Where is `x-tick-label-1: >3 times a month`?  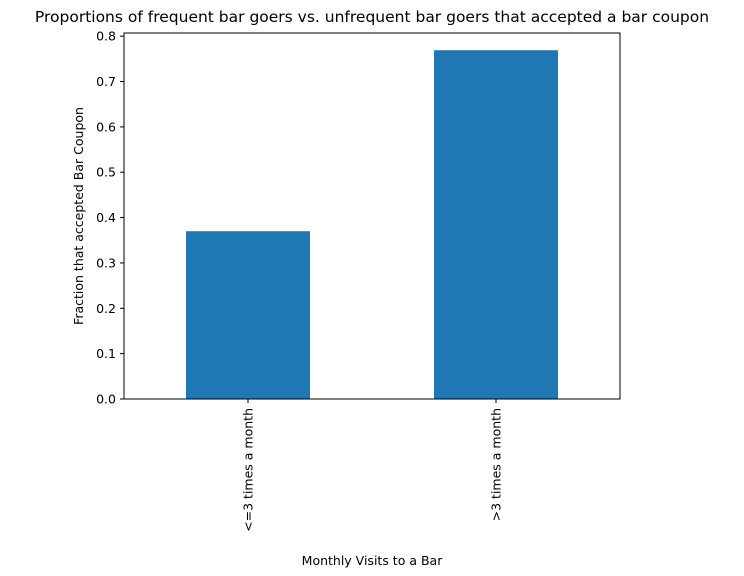 x-tick-label-1: >3 times a month is located at coordinates (496, 464).